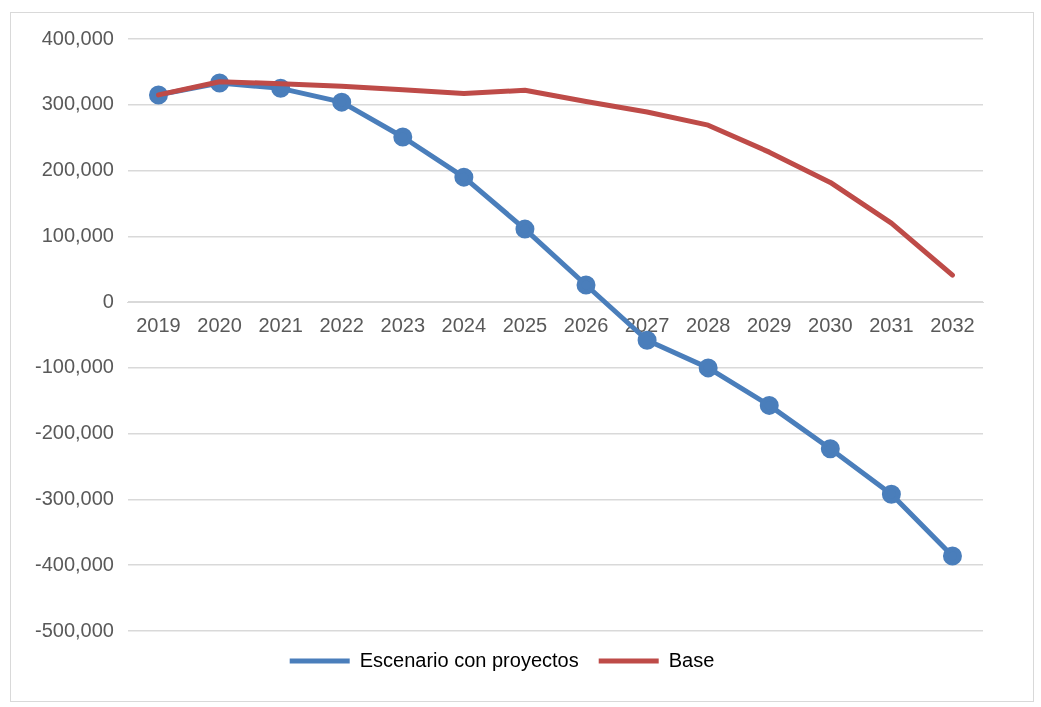  I want to click on y-tick-label: 400,000, so click(77, 37).